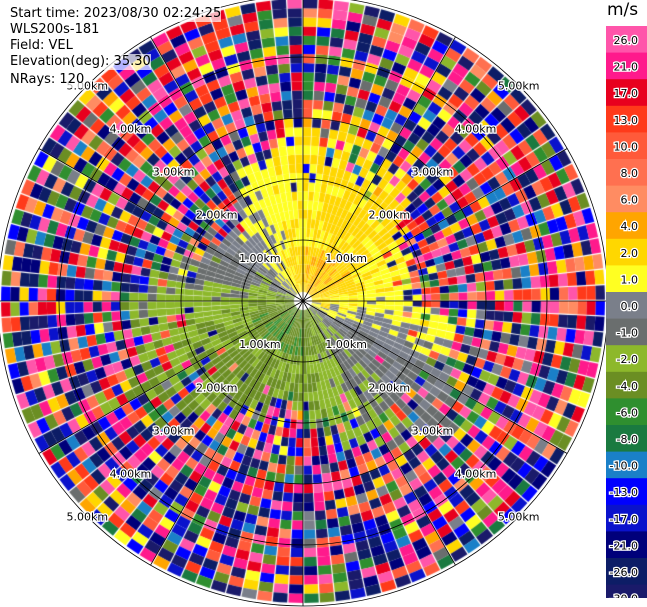 This screenshot has width=647, height=607. Describe the element at coordinates (630, 226) in the screenshot. I see `colorbar-tick-label: 4.0` at that location.